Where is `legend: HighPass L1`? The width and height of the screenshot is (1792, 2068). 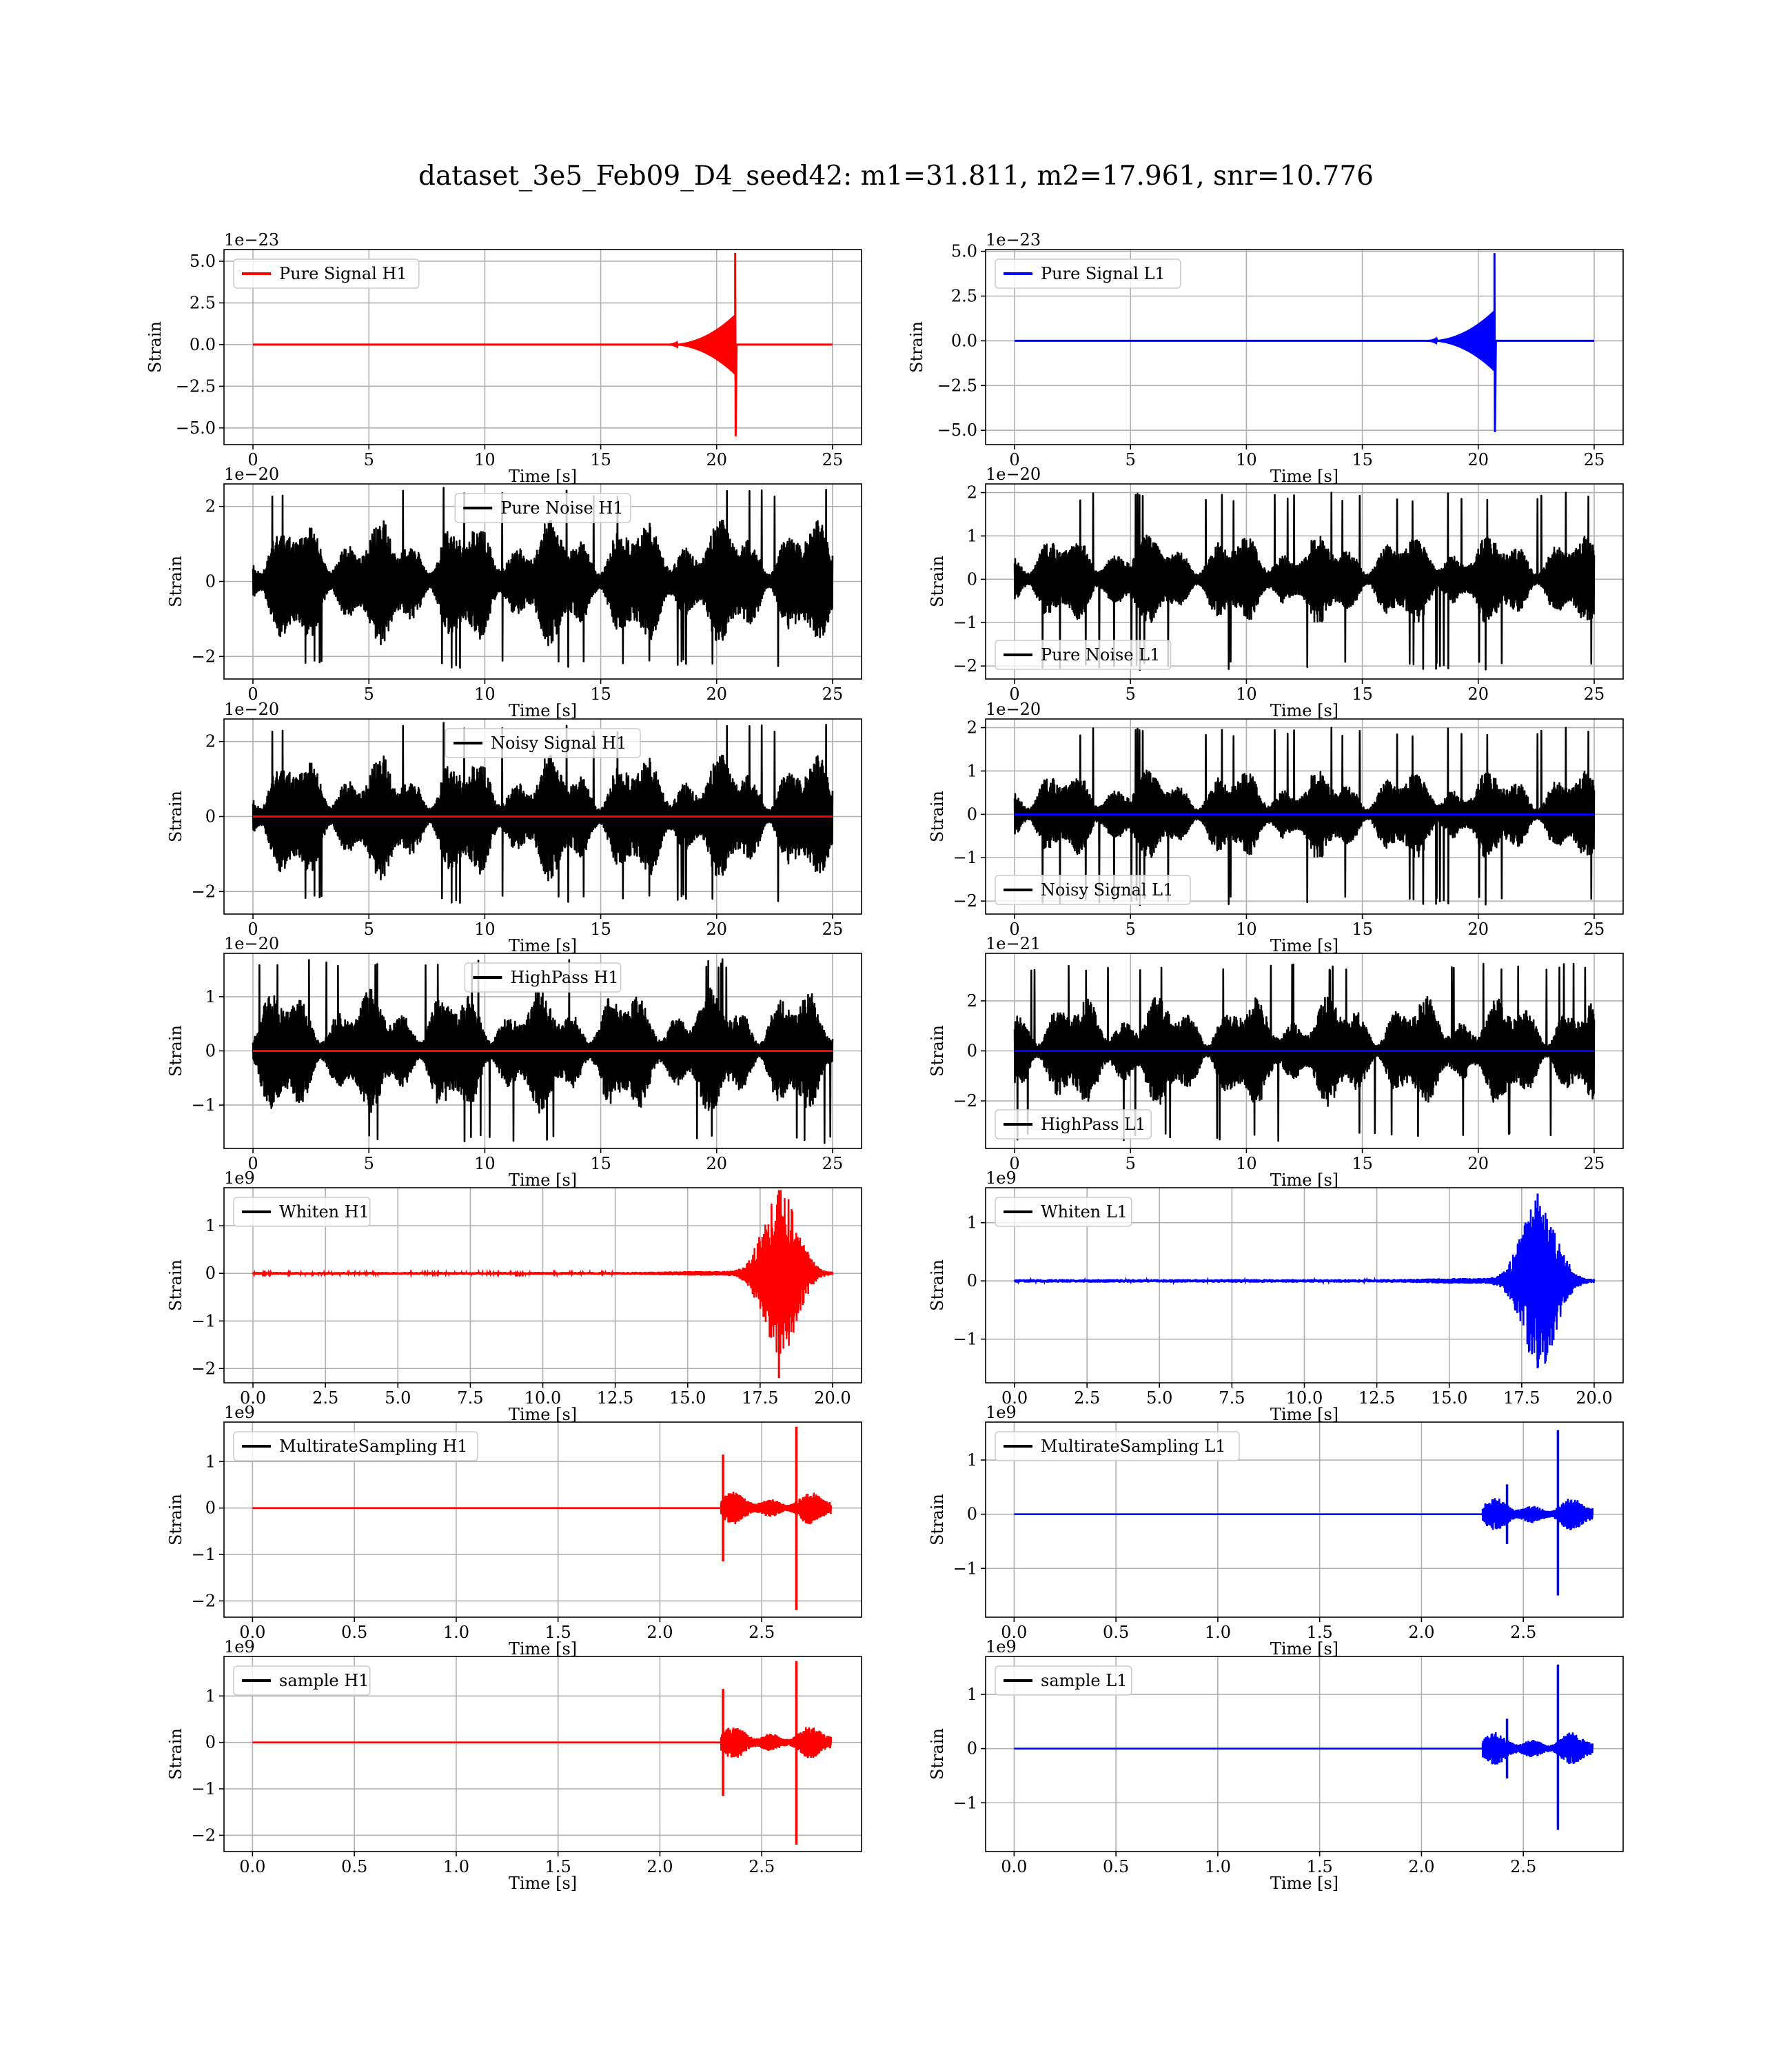 legend: HighPass L1 is located at coordinates (1073, 1124).